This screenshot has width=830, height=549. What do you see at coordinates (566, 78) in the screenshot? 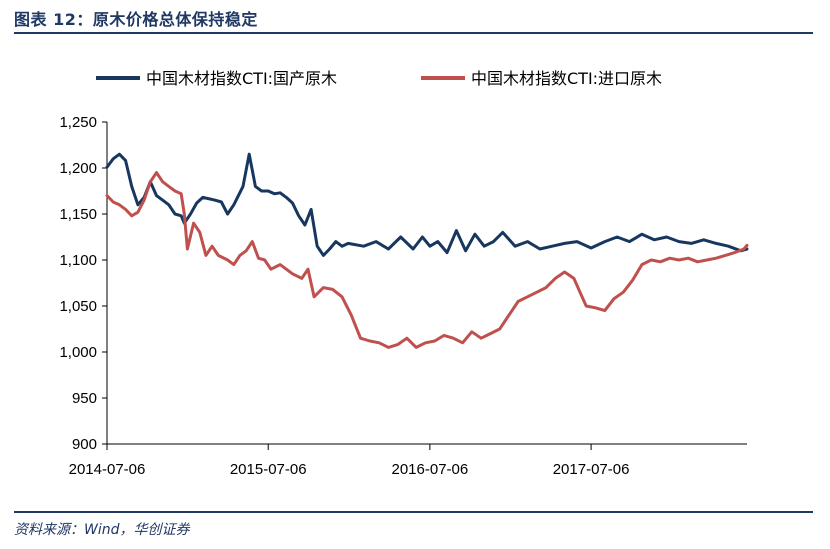
I see `legend-label-2: 中国木材指数CTI:进口原木` at bounding box center [566, 78].